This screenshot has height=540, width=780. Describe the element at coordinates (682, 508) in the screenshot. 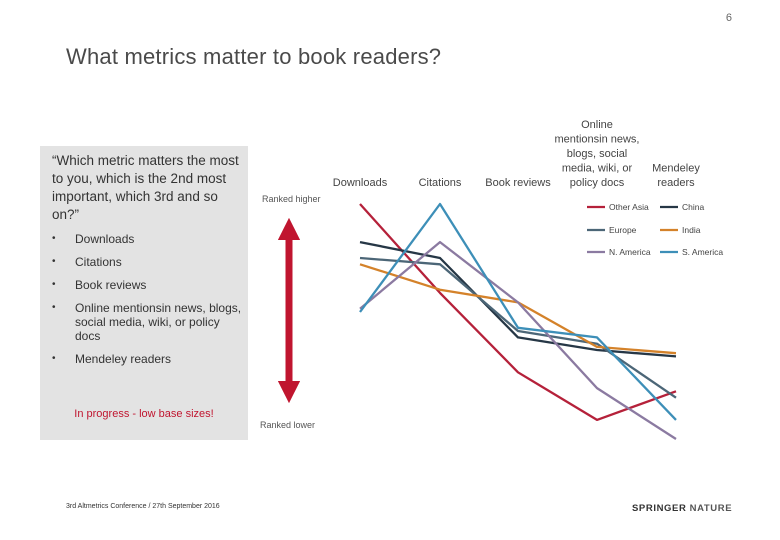

I see `springer-nature-logo: SPRINGER NATURE` at that location.